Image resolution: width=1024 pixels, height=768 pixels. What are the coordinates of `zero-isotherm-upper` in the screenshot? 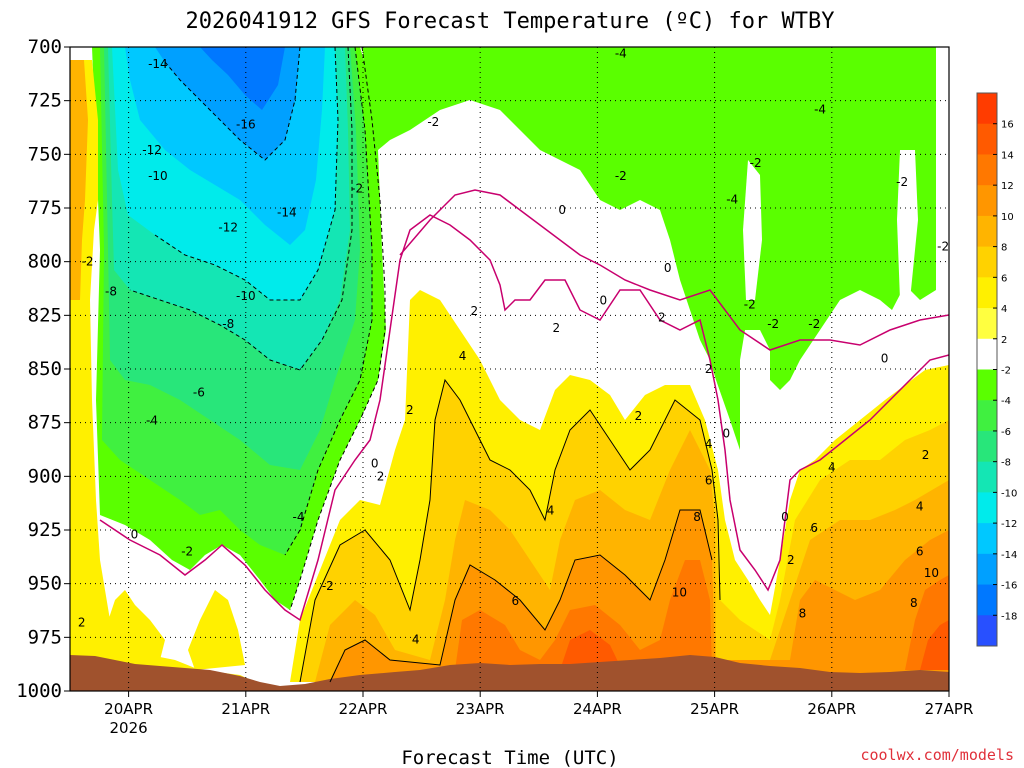 It's located at (674, 270).